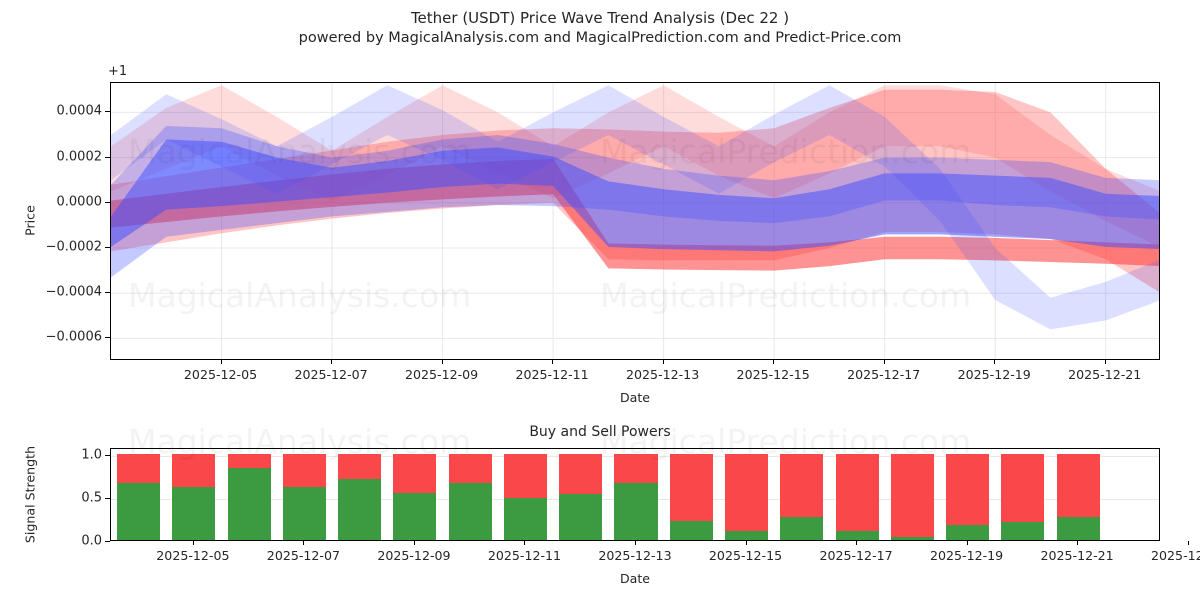 The height and width of the screenshot is (600, 1200). I want to click on signal-x-tick-label: 2025-12-21, so click(1077, 555).